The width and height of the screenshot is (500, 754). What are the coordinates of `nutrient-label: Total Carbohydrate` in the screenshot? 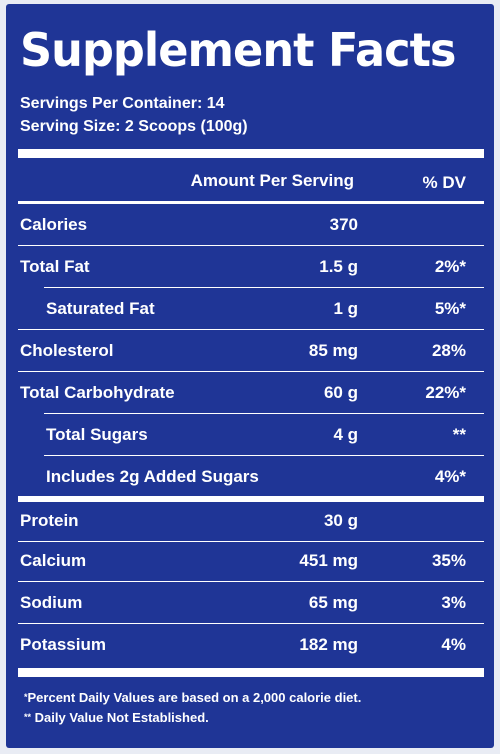 It's located at (97, 392).